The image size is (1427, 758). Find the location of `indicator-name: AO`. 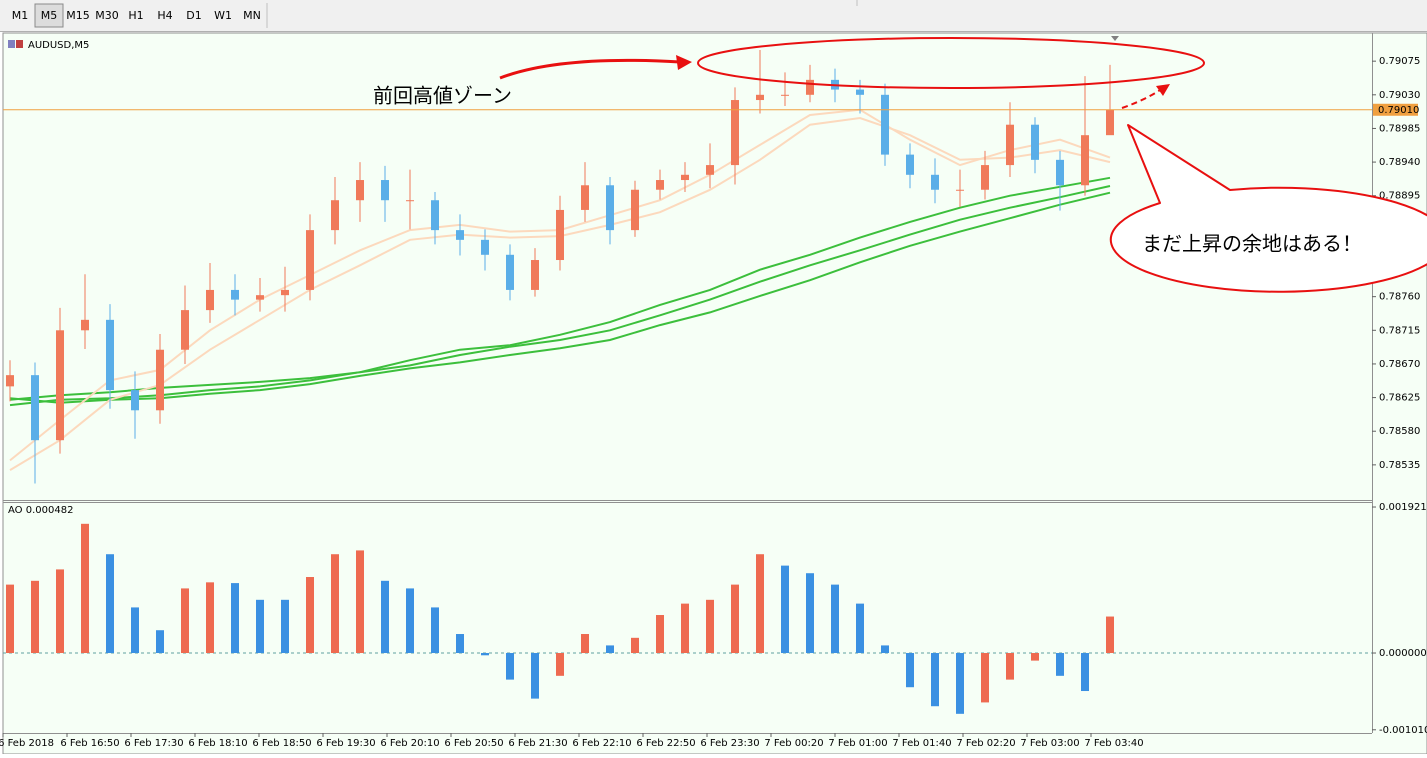

indicator-name: AO is located at coordinates (15, 510).